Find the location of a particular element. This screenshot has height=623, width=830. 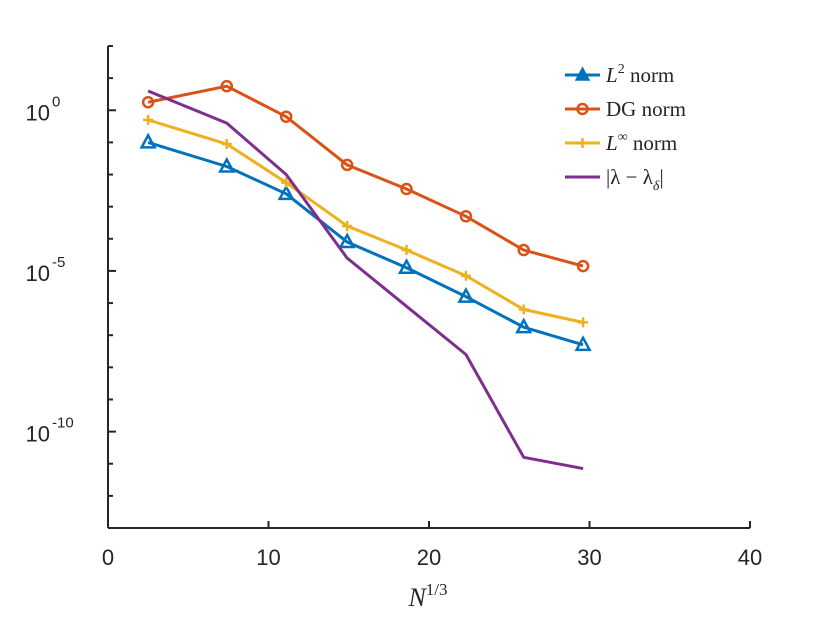

legend-label: L2 norm is located at coordinates (639, 74).